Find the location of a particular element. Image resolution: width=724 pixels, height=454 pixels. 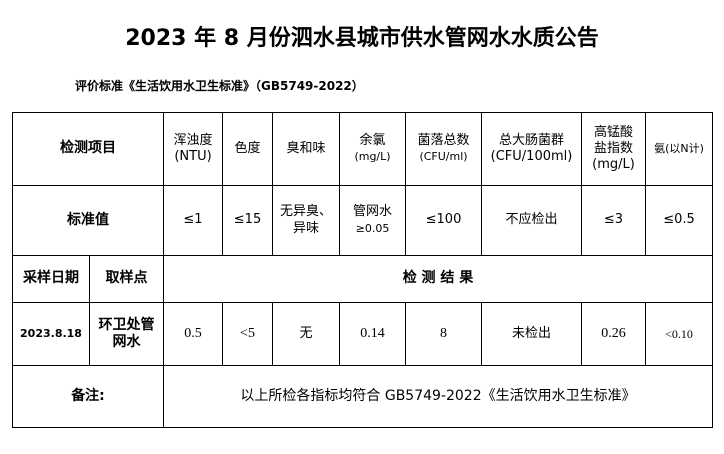

std-value: ≤100 is located at coordinates (443, 220).